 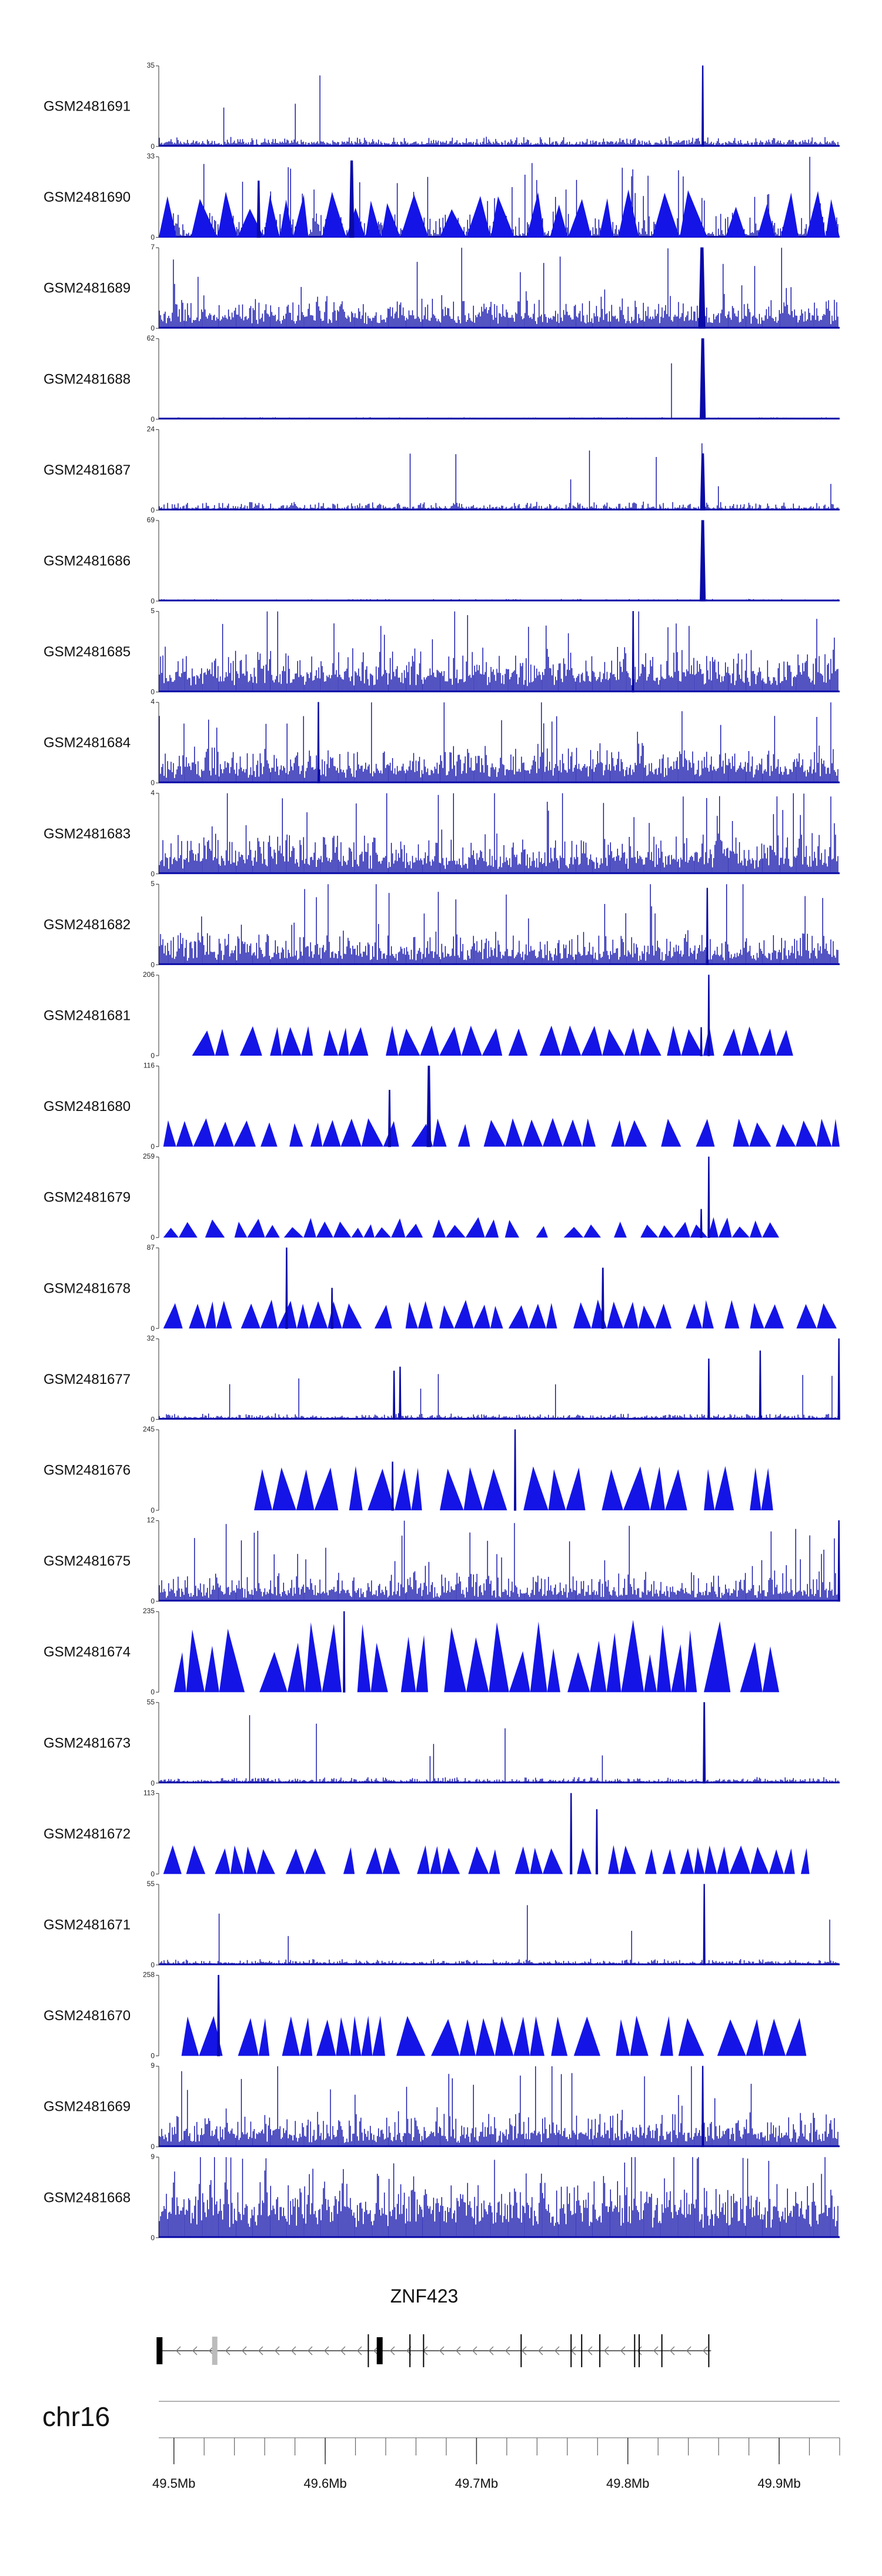 What do you see at coordinates (87, 1379) in the screenshot?
I see `track-label: GSM2481677` at bounding box center [87, 1379].